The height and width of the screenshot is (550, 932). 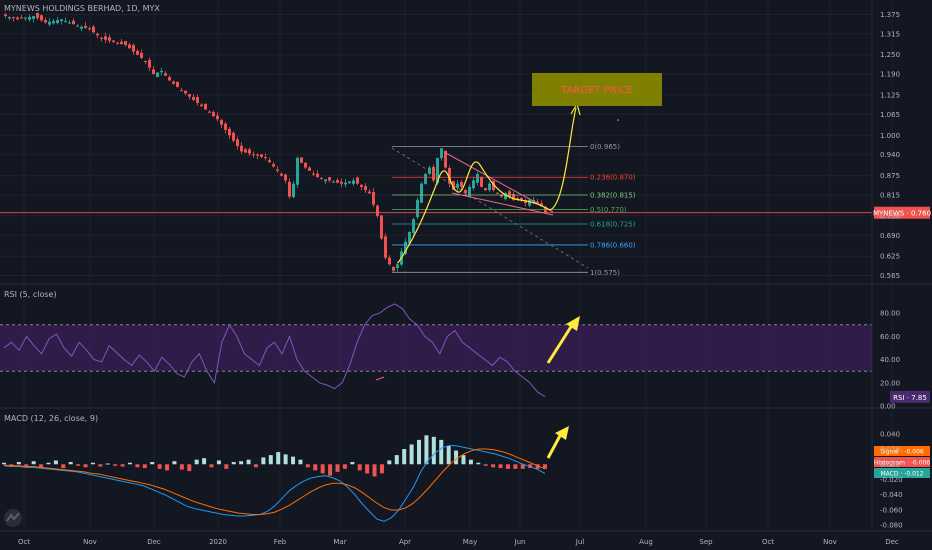 What do you see at coordinates (502, 204) in the screenshot?
I see `wedge-lower-line` at bounding box center [502, 204].